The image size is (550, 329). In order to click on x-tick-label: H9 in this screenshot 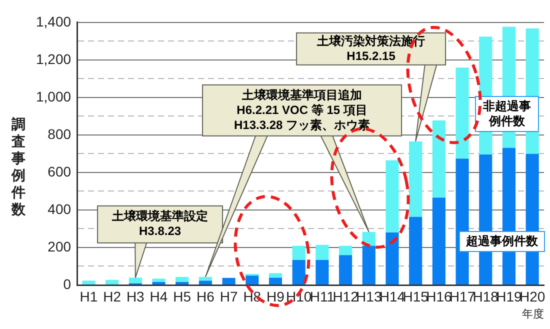, I will do `click(275, 296)`.